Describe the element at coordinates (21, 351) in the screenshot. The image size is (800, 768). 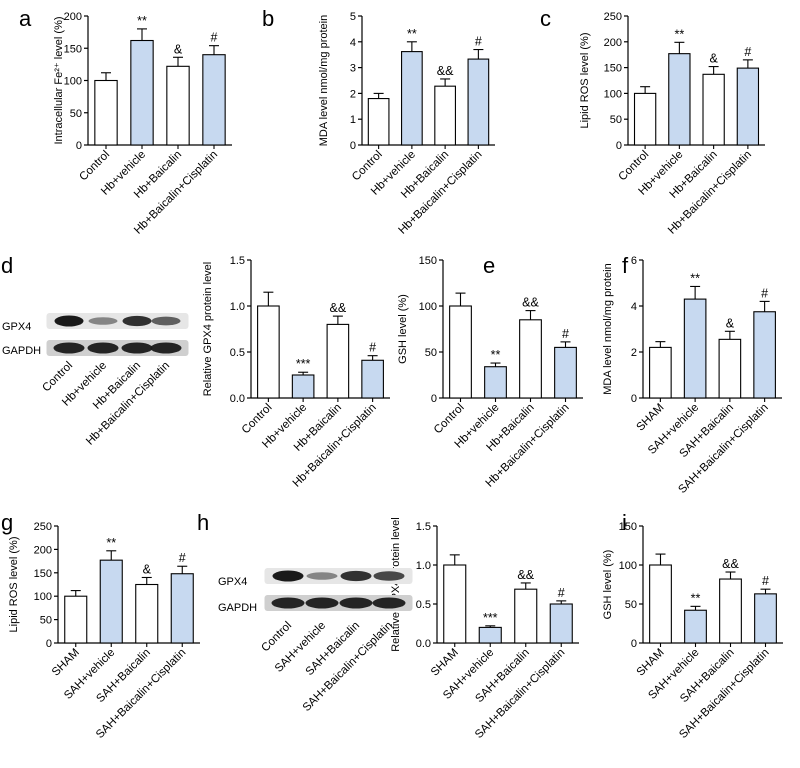
I see `blot-row-label-gapdh: GAPDH` at that location.